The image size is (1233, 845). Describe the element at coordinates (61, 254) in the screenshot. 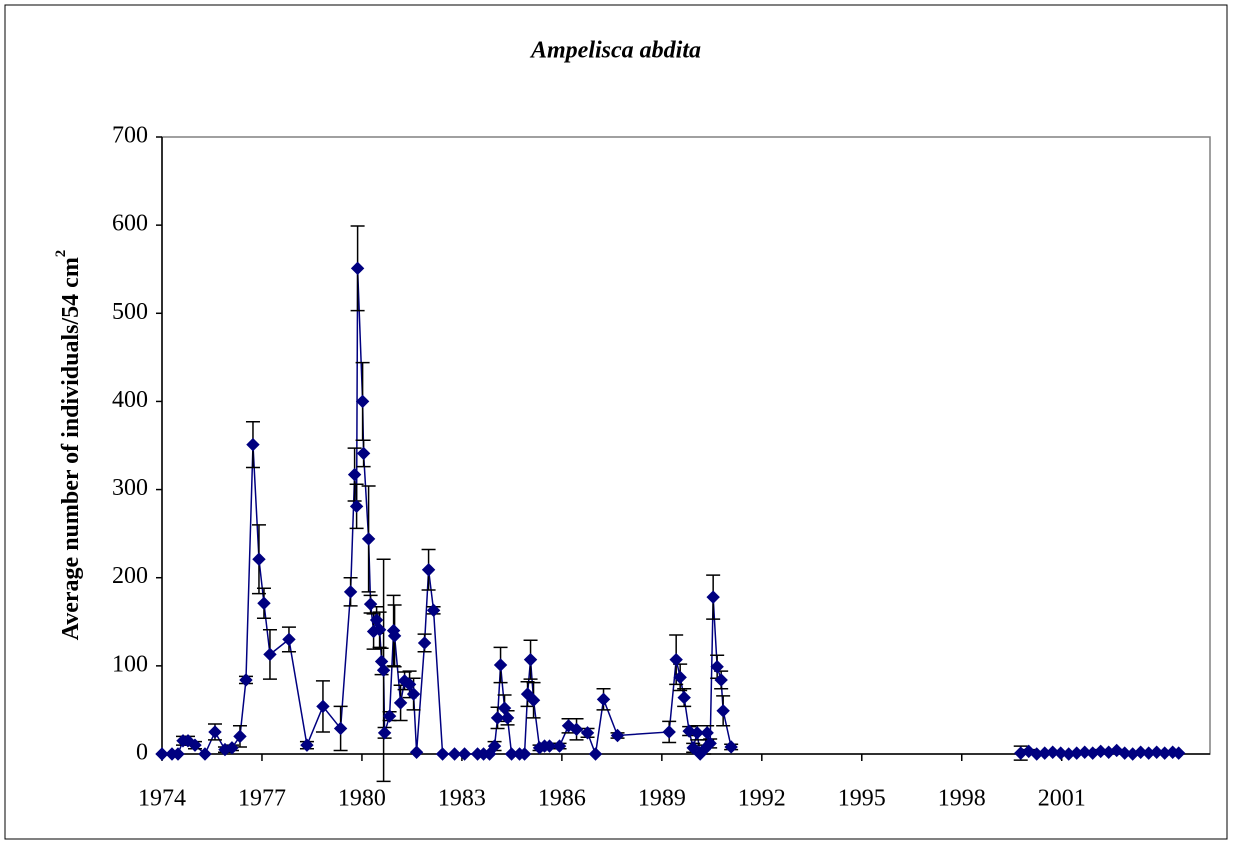

I see `y-axis-label-sup: 2` at that location.